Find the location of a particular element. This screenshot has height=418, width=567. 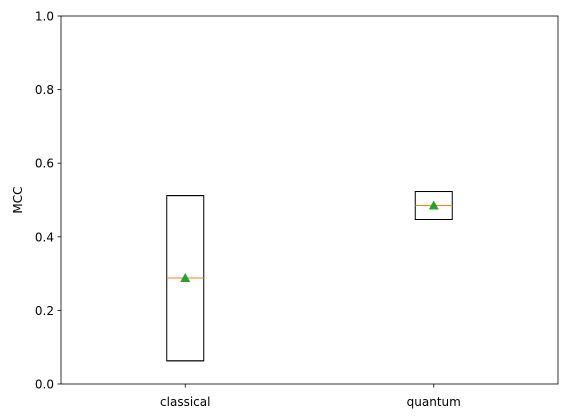

y-axis-label: MCC is located at coordinates (18, 199).